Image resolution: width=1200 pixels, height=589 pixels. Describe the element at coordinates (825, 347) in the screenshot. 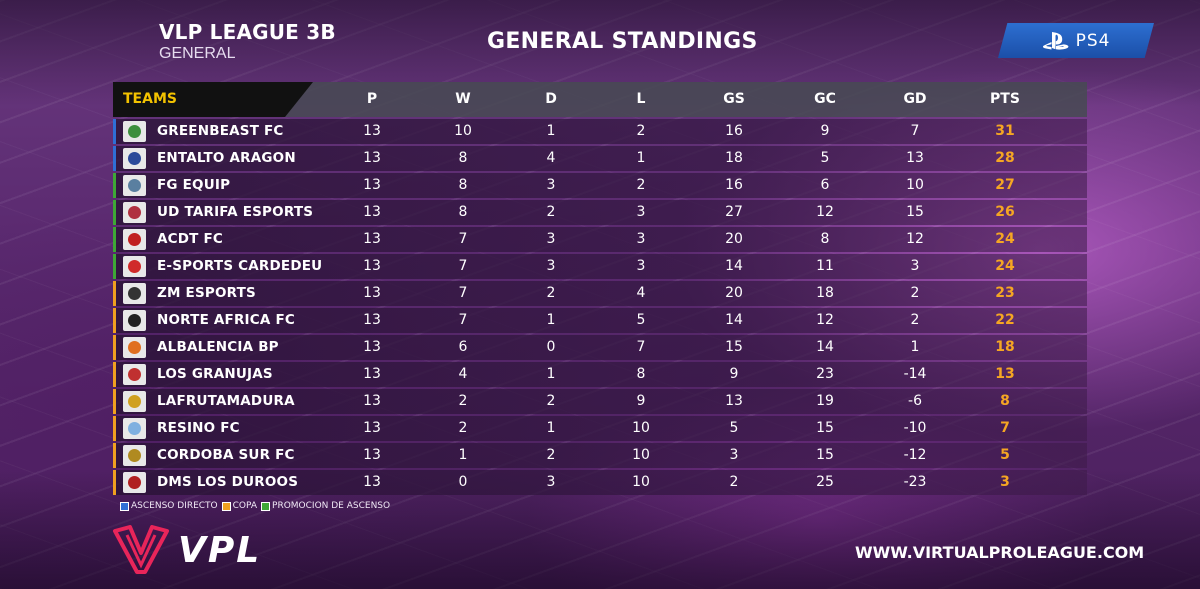

I see `goals-conceded-cell: 14` at that location.